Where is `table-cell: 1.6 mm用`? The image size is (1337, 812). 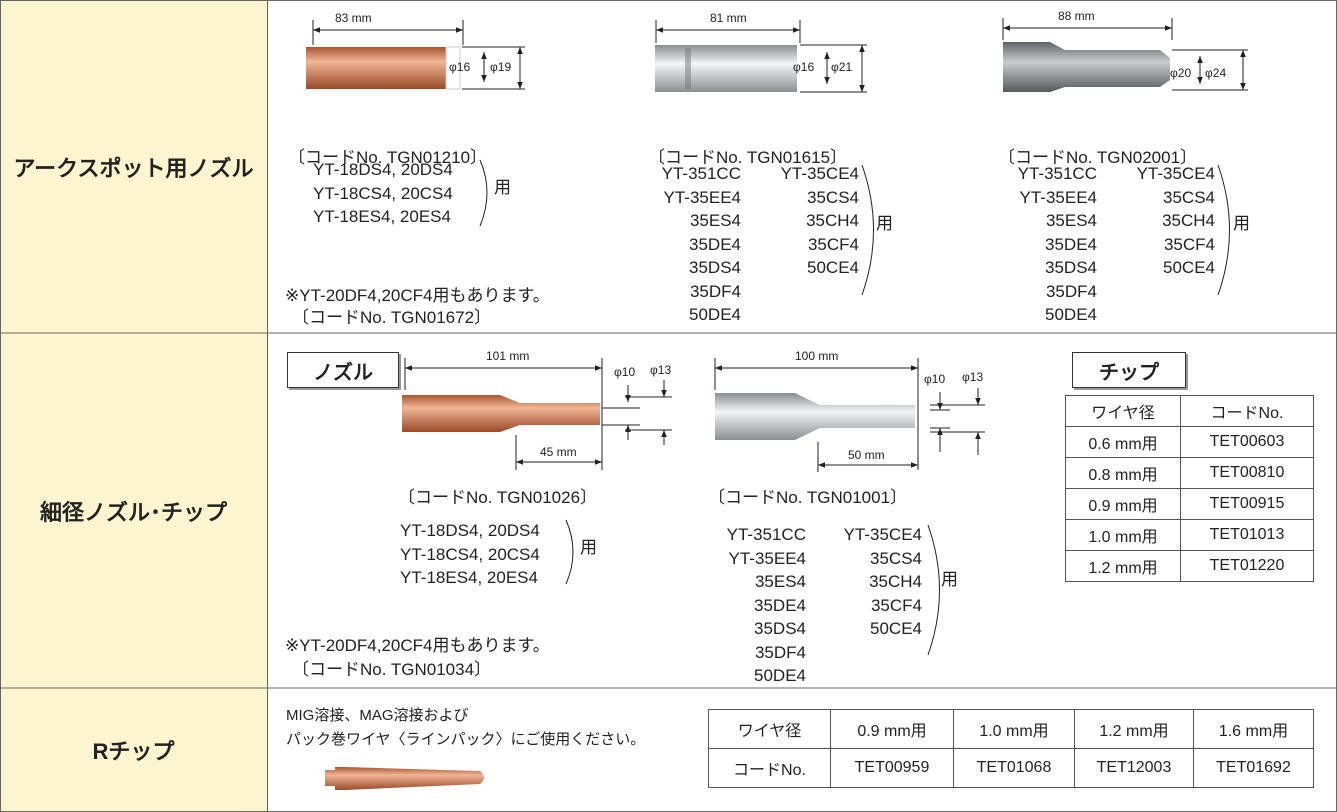
table-cell: 1.6 mm用 is located at coordinates (1253, 729).